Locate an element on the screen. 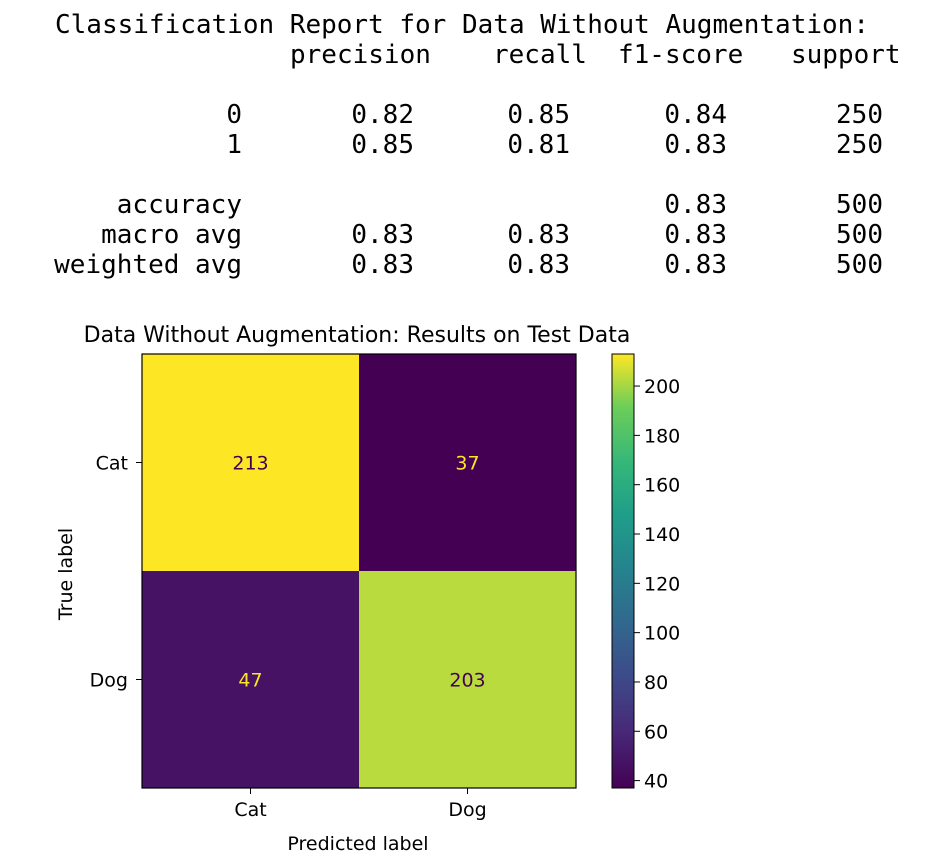  header-support: support is located at coordinates (846, 55).